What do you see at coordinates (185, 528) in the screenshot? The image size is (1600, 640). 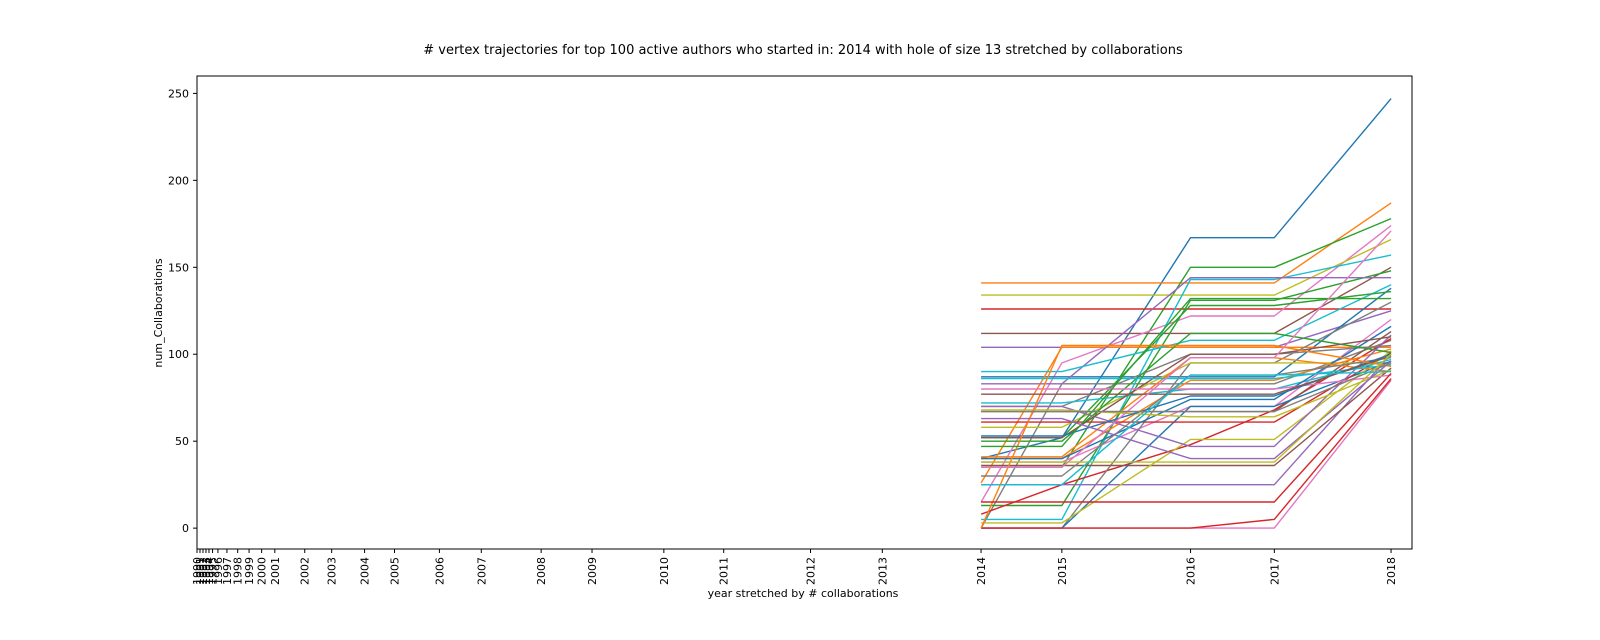 I see `y-tick-label: 0` at bounding box center [185, 528].